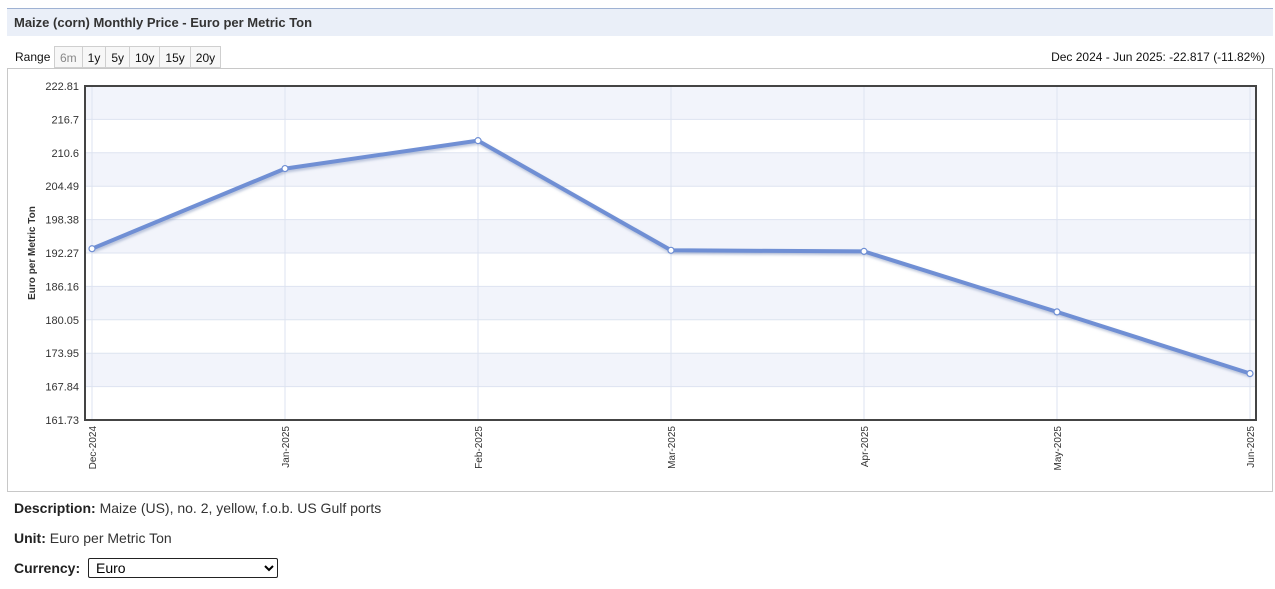 The image size is (1275, 589). I want to click on x-tick-label: Mar-2025, so click(672, 447).